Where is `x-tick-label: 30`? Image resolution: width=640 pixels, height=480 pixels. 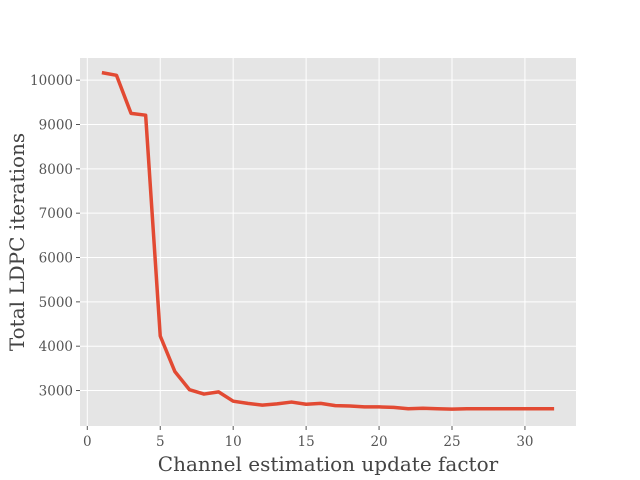 x-tick-label: 30 is located at coordinates (524, 442).